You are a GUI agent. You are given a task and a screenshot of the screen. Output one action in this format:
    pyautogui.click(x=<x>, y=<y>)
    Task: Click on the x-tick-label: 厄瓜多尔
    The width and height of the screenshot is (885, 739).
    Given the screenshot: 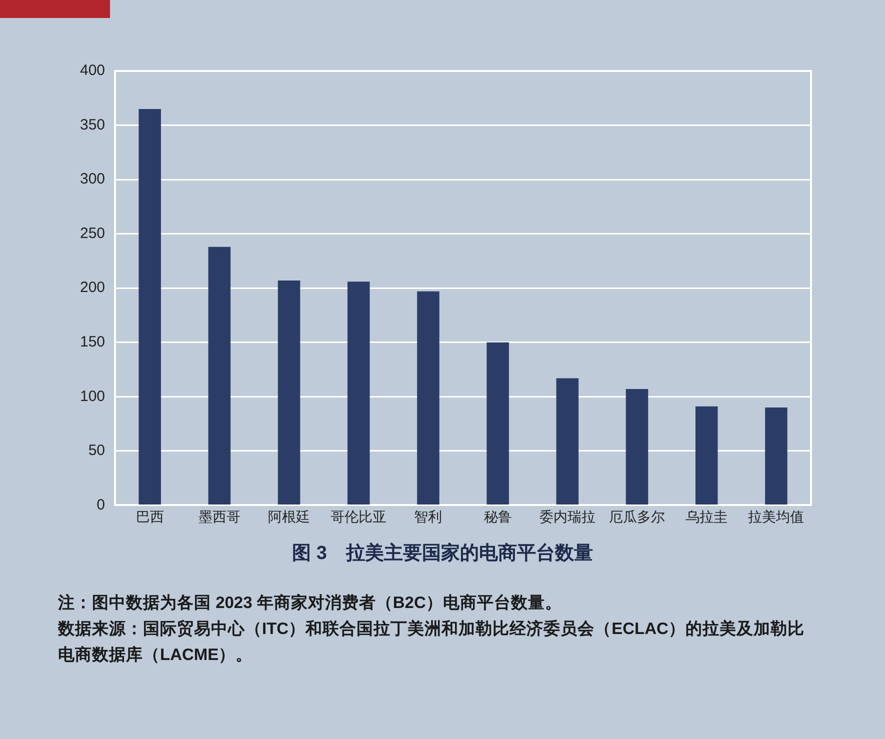 What is the action you would take?
    pyautogui.click(x=637, y=516)
    